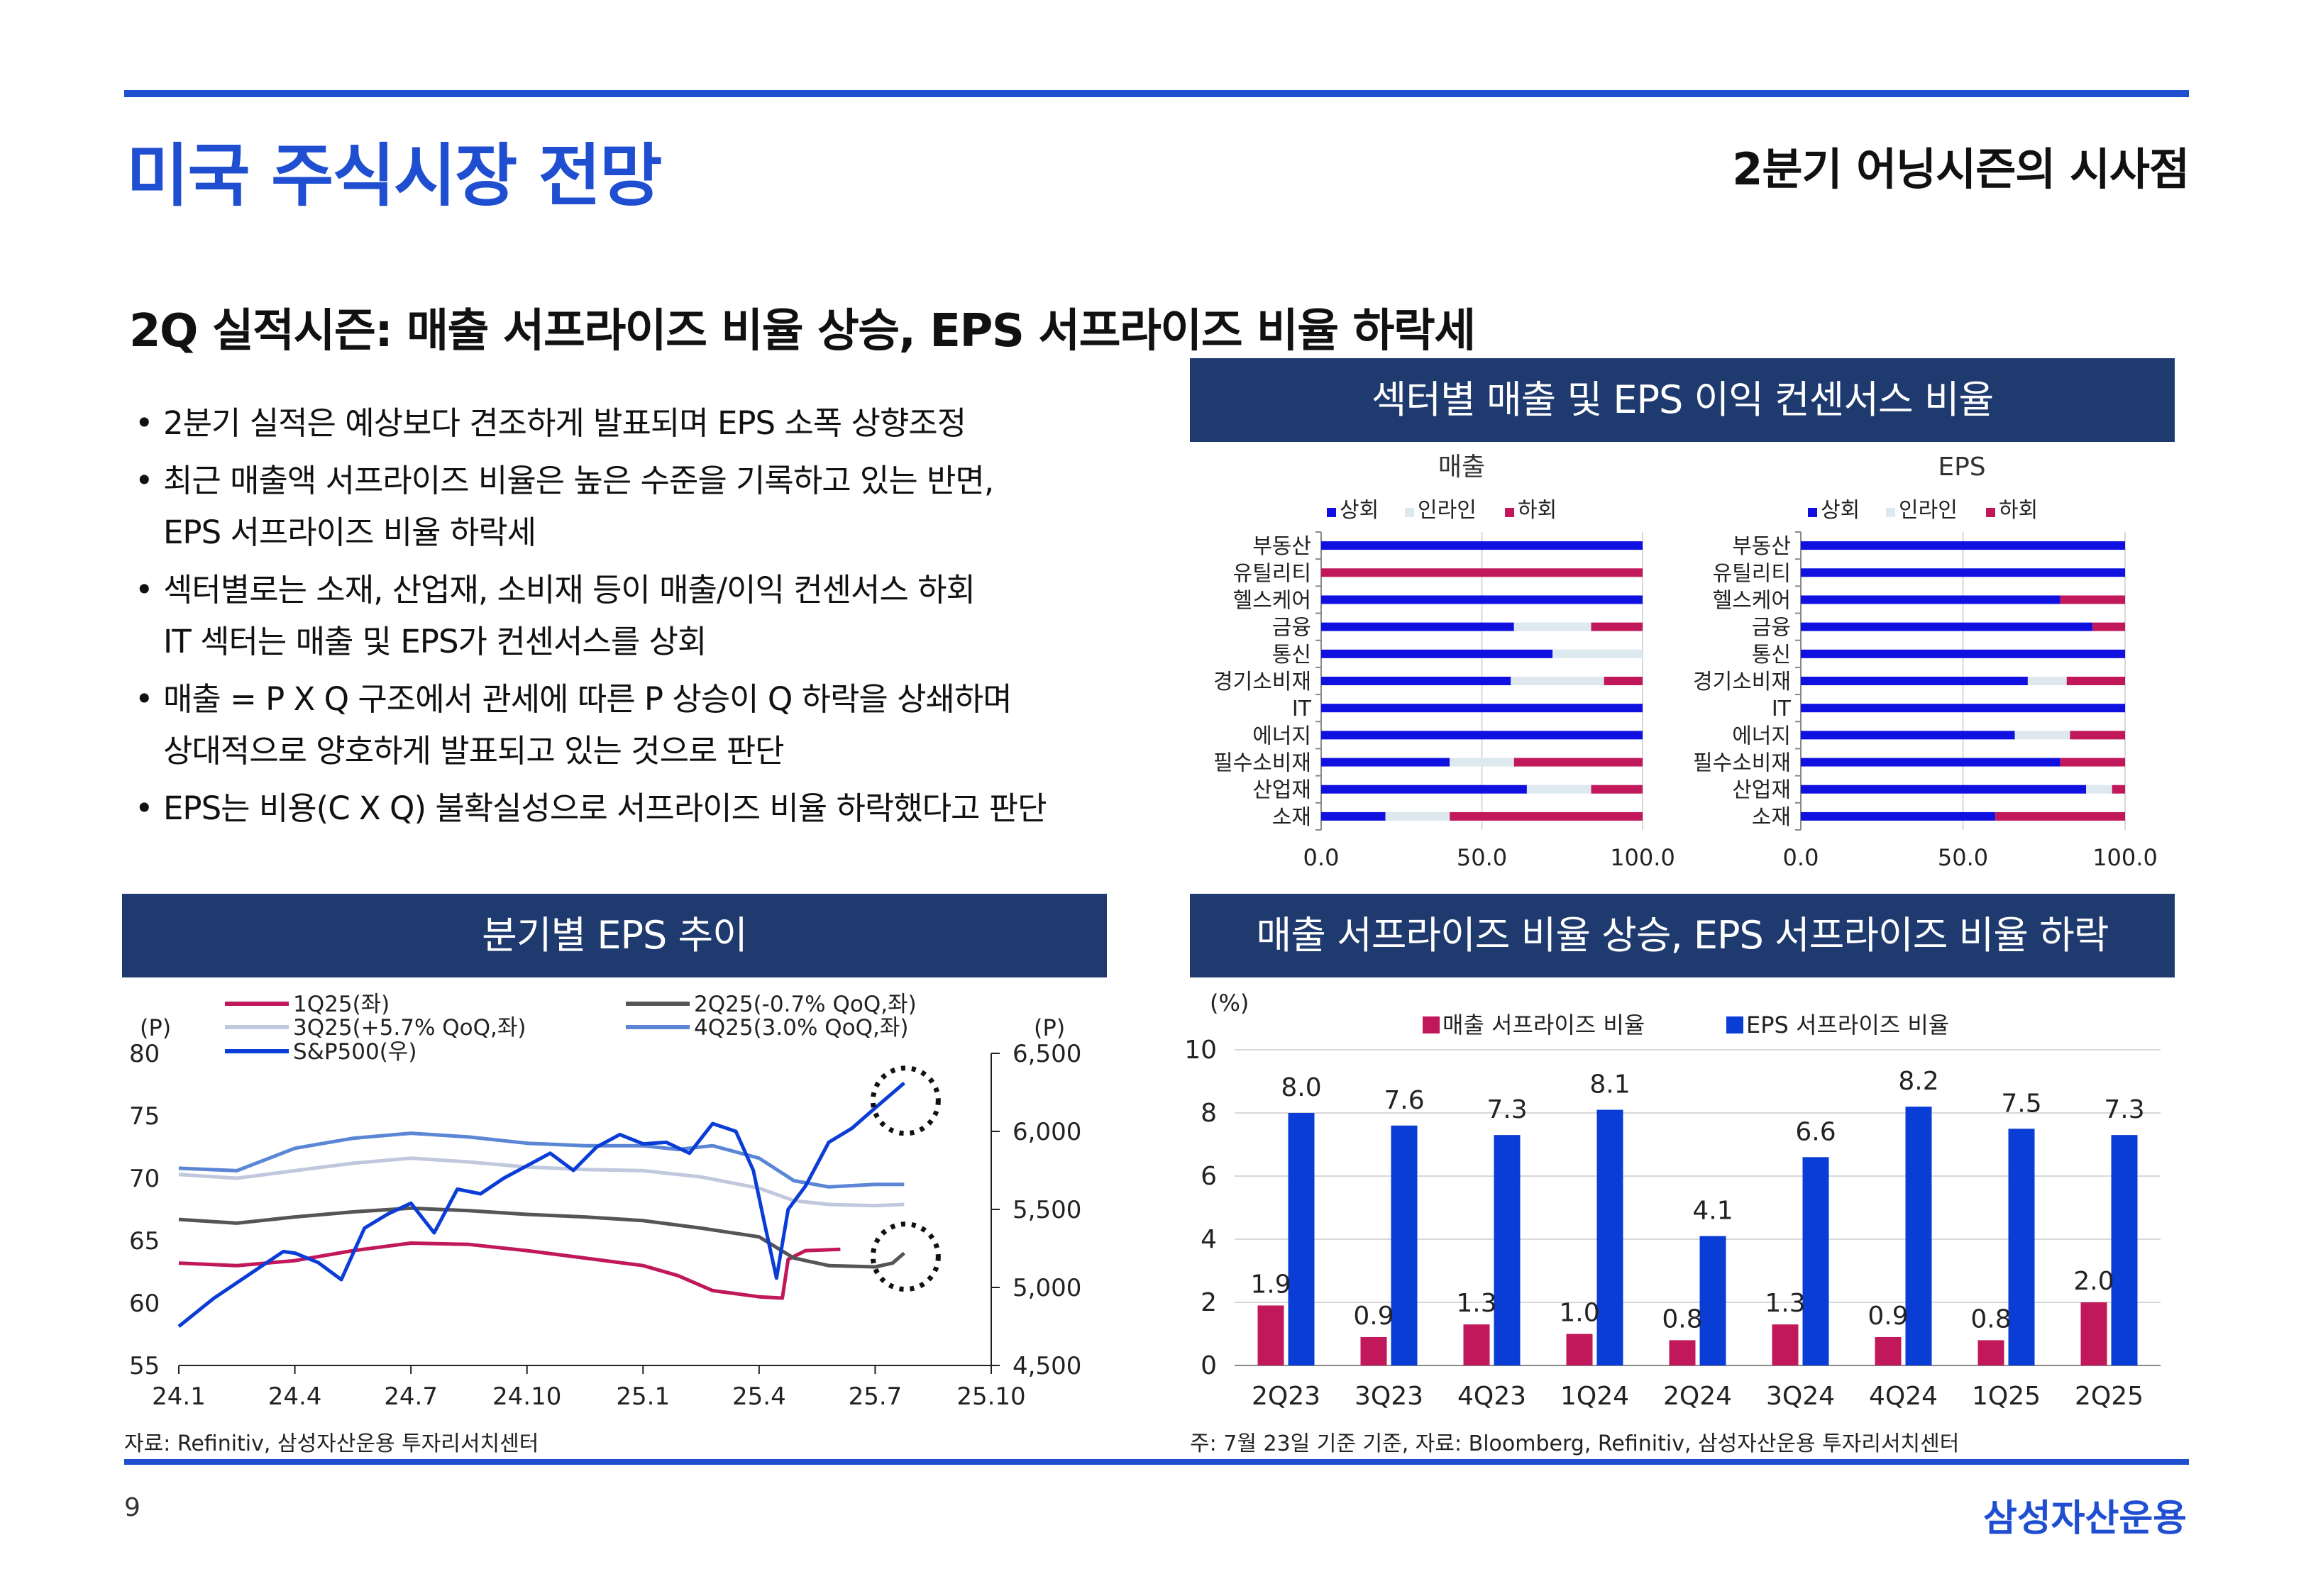 The width and height of the screenshot is (2306, 1596). Describe the element at coordinates (1918, 1081) in the screenshot. I see `data-label: 8.2` at that location.